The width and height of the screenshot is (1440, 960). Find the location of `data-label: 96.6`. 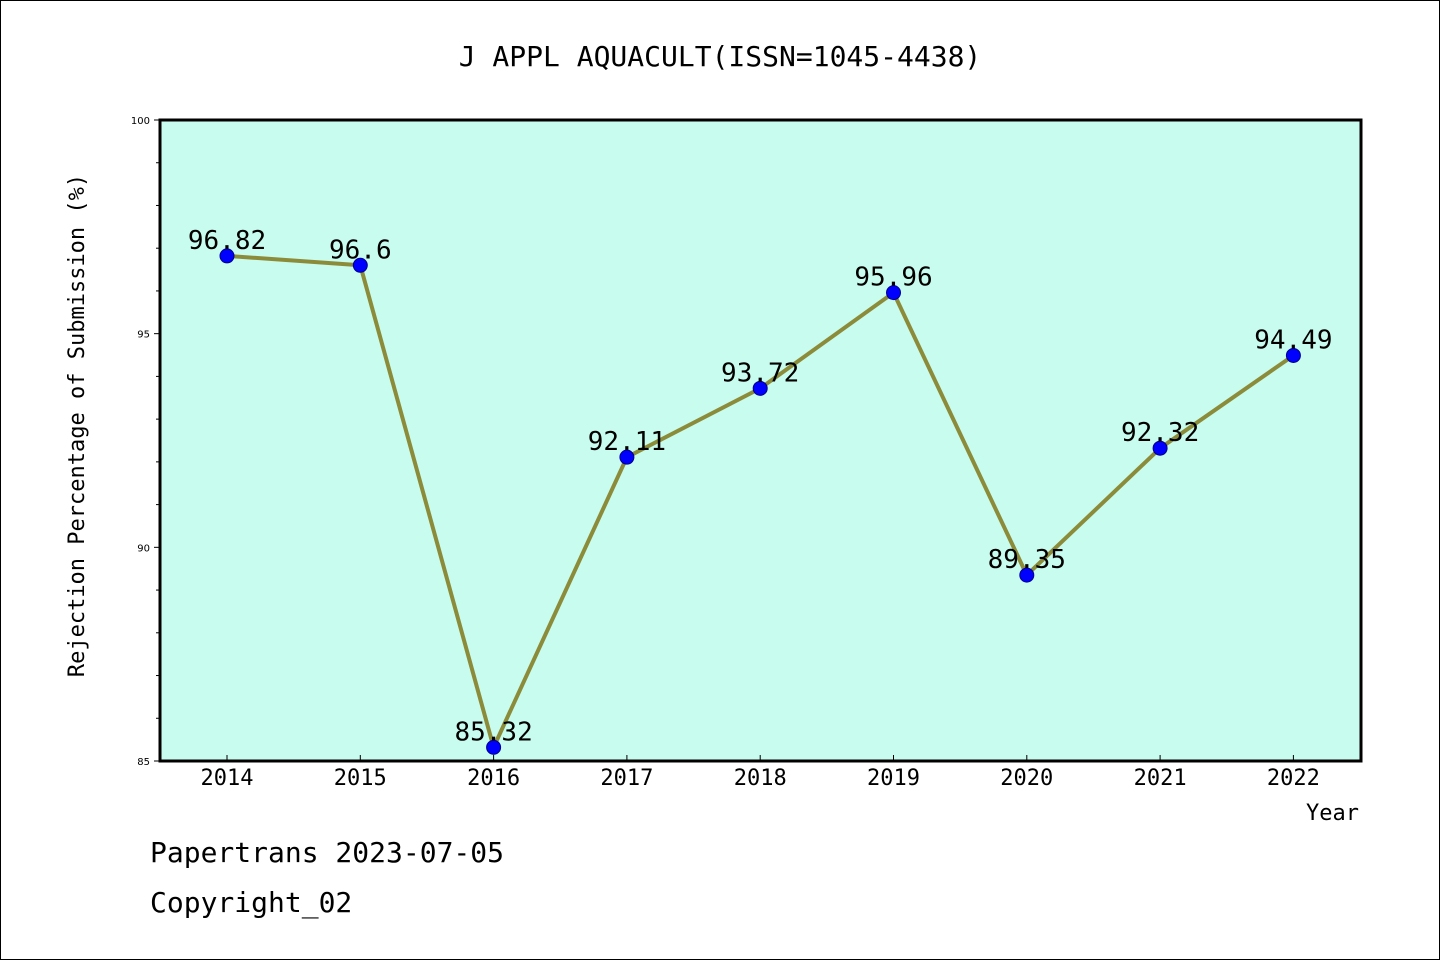

data-label: 96.6 is located at coordinates (360, 250).